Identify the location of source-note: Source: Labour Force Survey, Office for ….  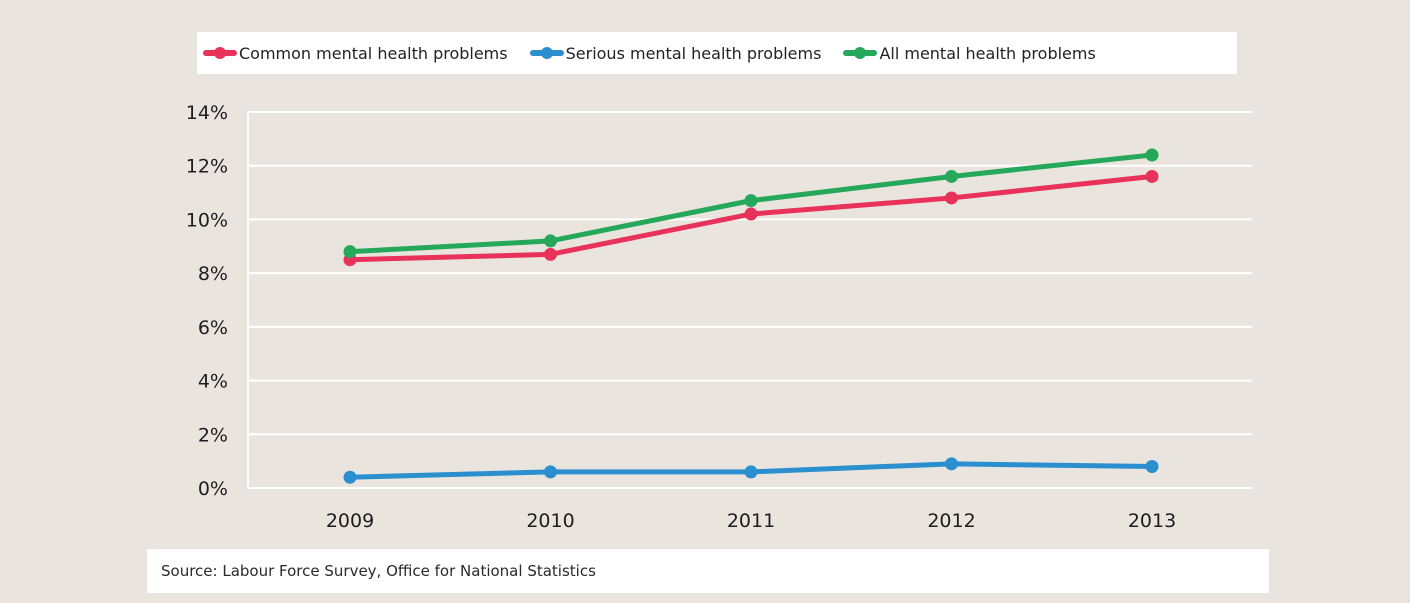
(708, 571).